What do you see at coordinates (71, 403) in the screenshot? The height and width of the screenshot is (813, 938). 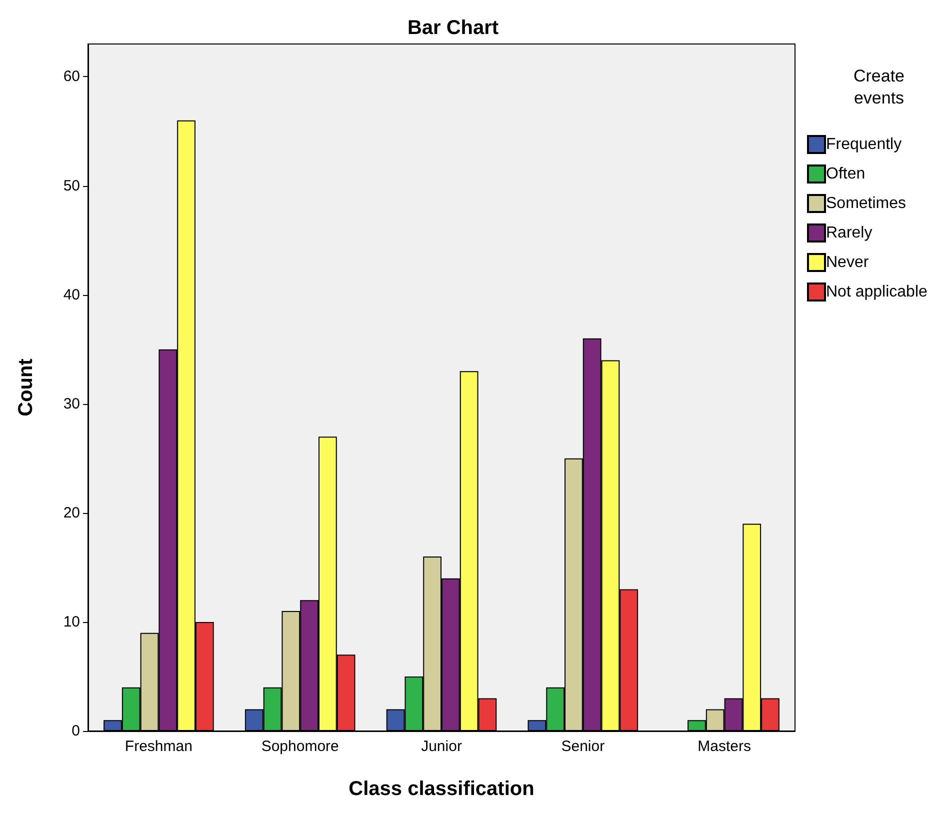 I see `y-tick-label: 30` at bounding box center [71, 403].